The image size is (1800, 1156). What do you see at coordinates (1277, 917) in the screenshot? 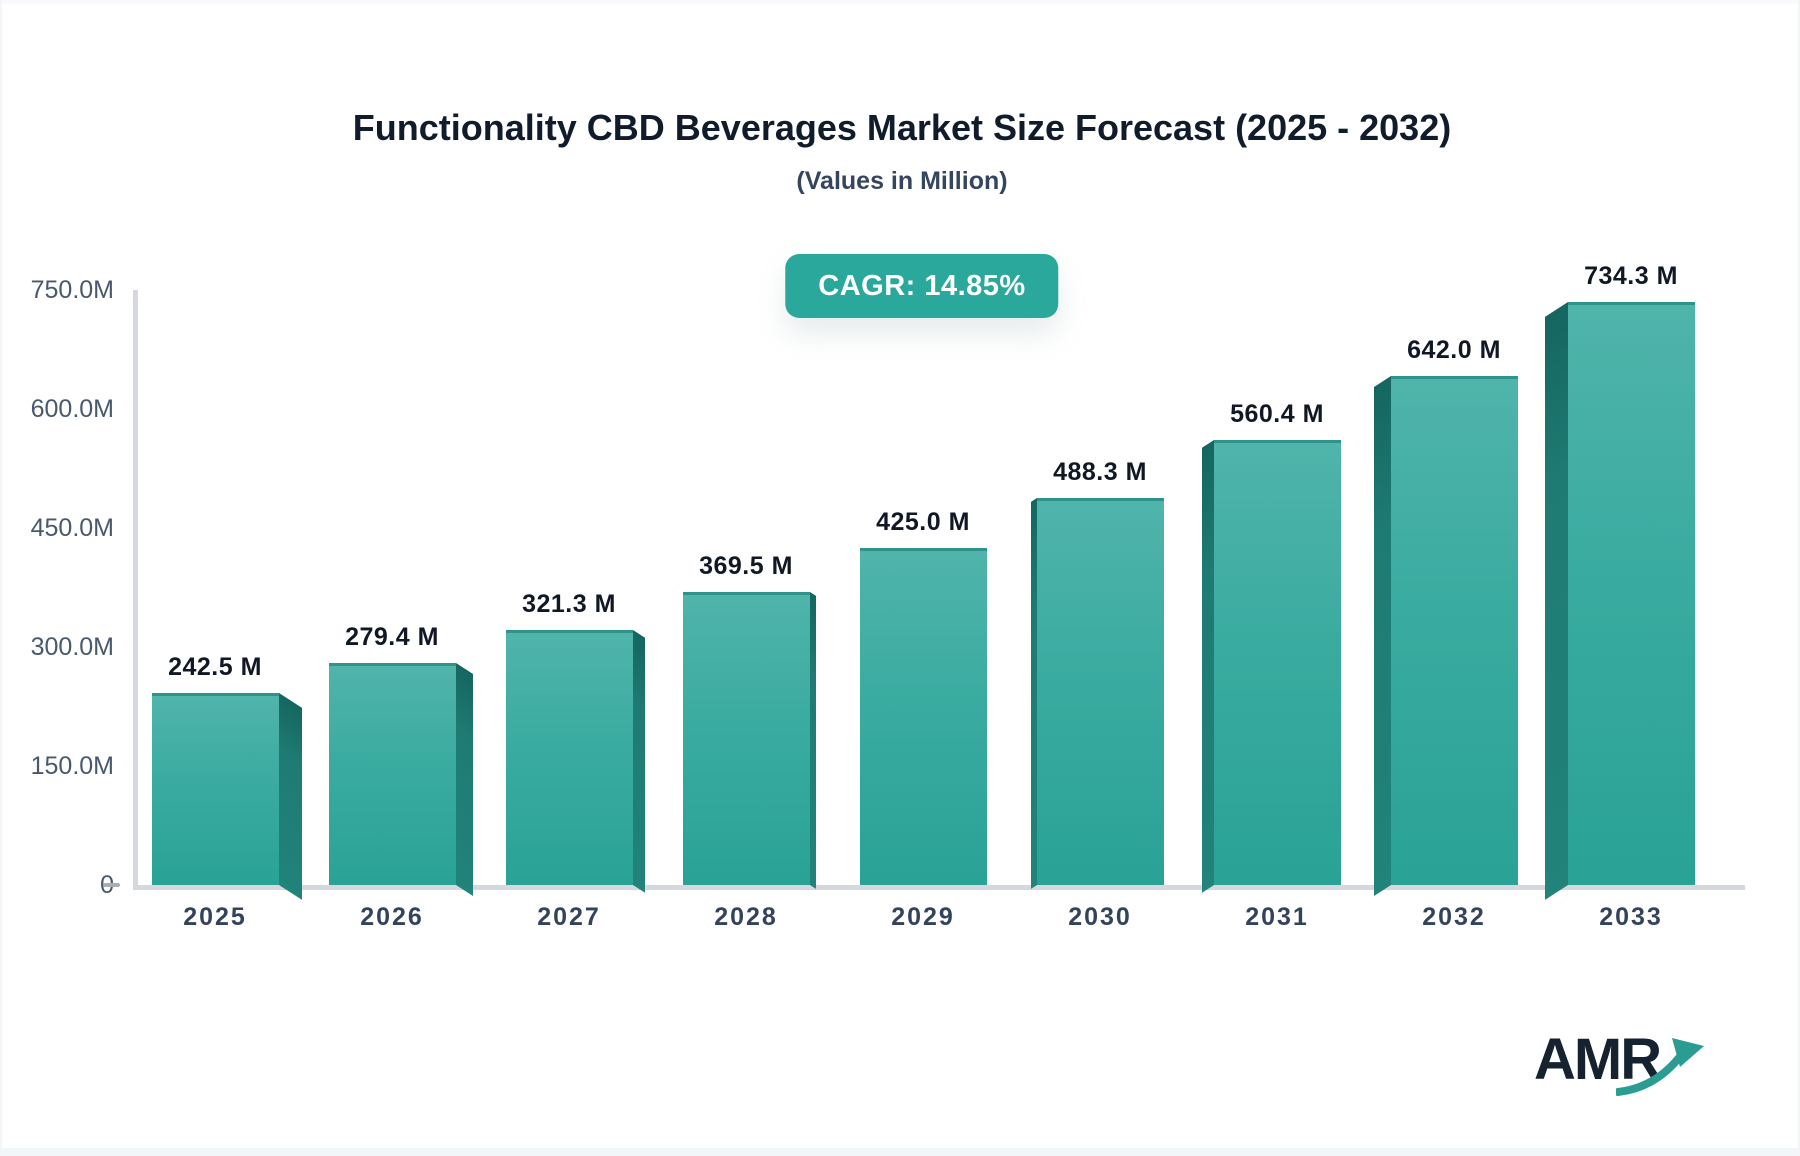
I see `x-tick-label-2031: 2031` at bounding box center [1277, 917].